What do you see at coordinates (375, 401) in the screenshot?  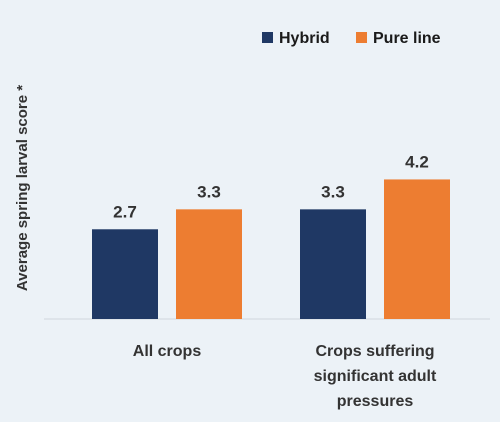 I see `category-label-1-line-2: pressures` at bounding box center [375, 401].